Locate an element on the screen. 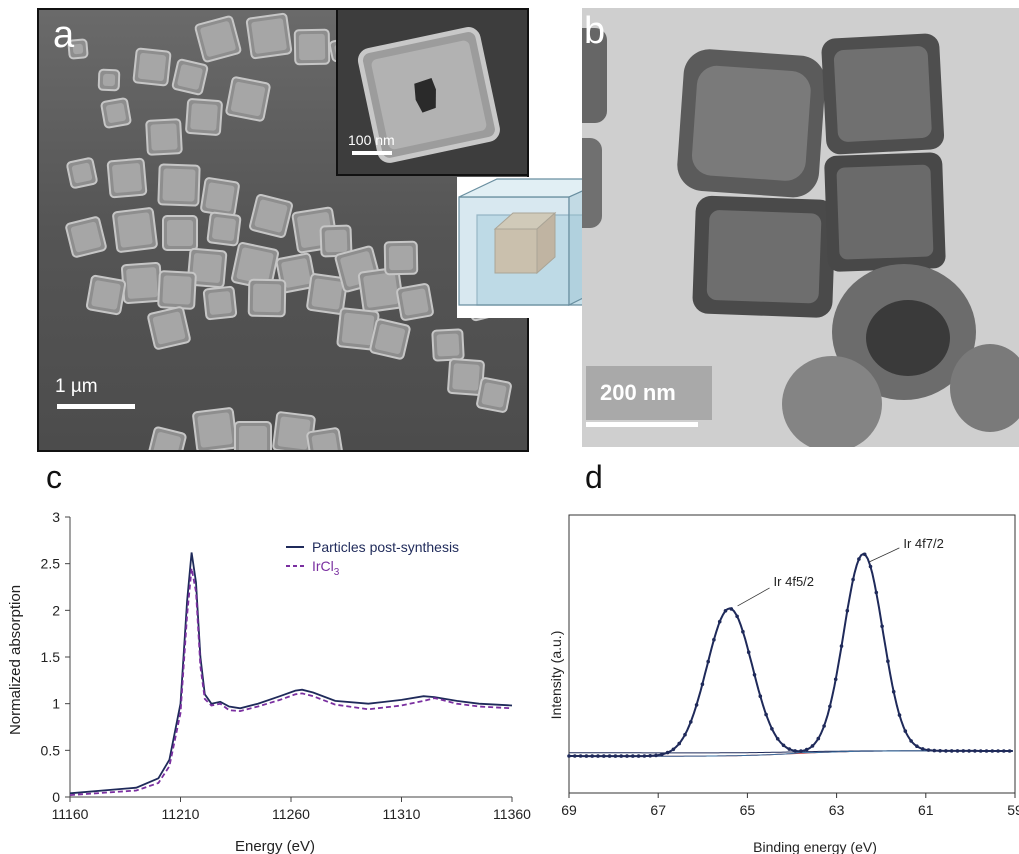  xanes-y-tick-label: 0.5 is located at coordinates (51, 750).